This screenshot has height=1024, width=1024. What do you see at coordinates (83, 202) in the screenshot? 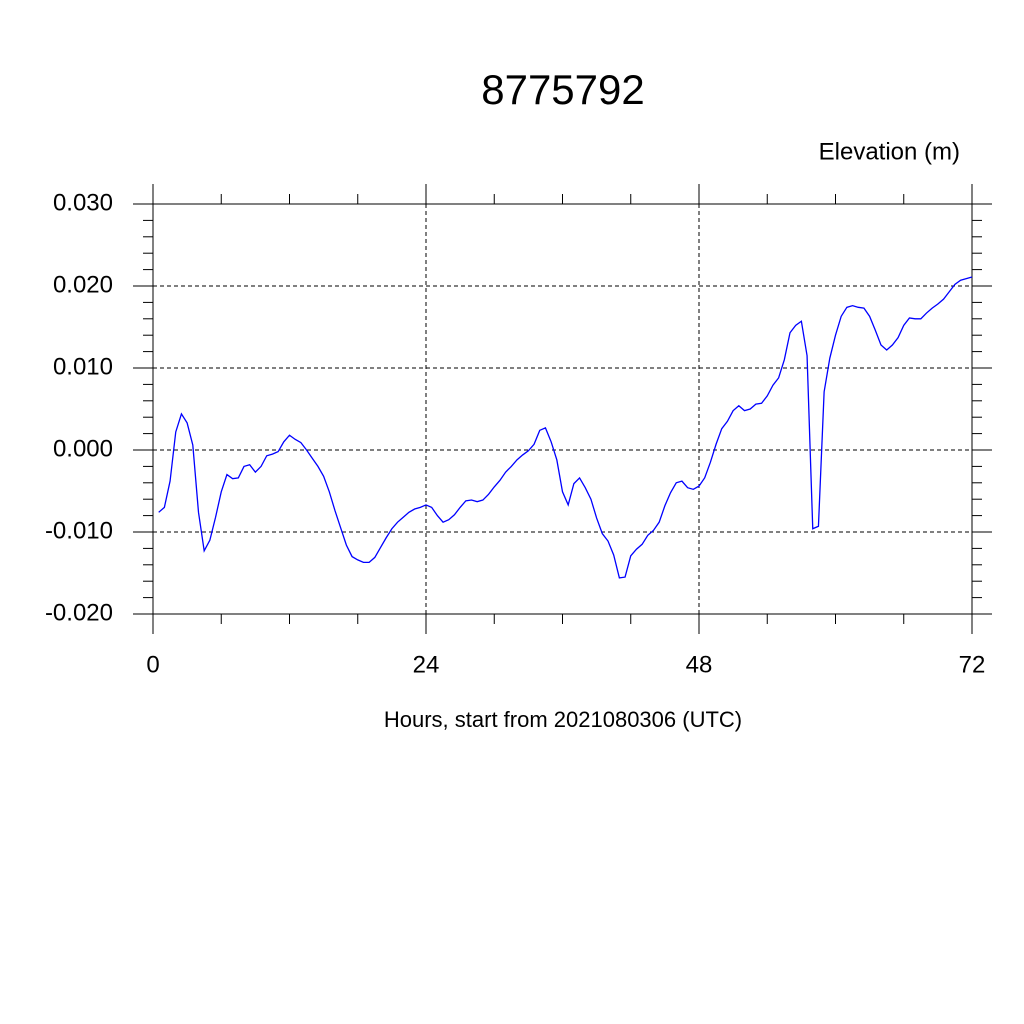
I see `y-tick-label: 0.030` at bounding box center [83, 202].